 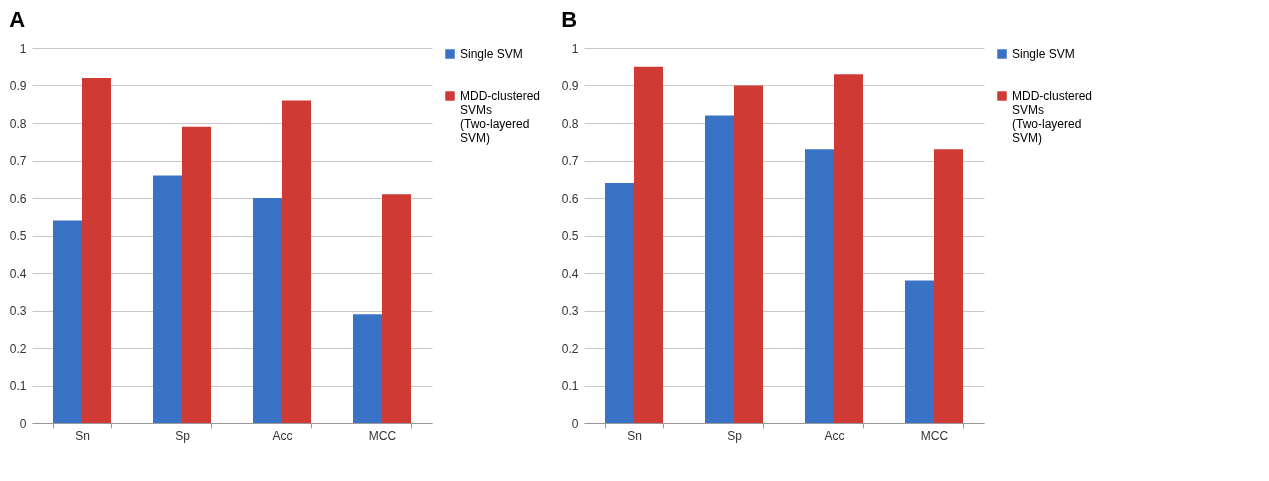 I want to click on chart-title: B, so click(x=569, y=19).